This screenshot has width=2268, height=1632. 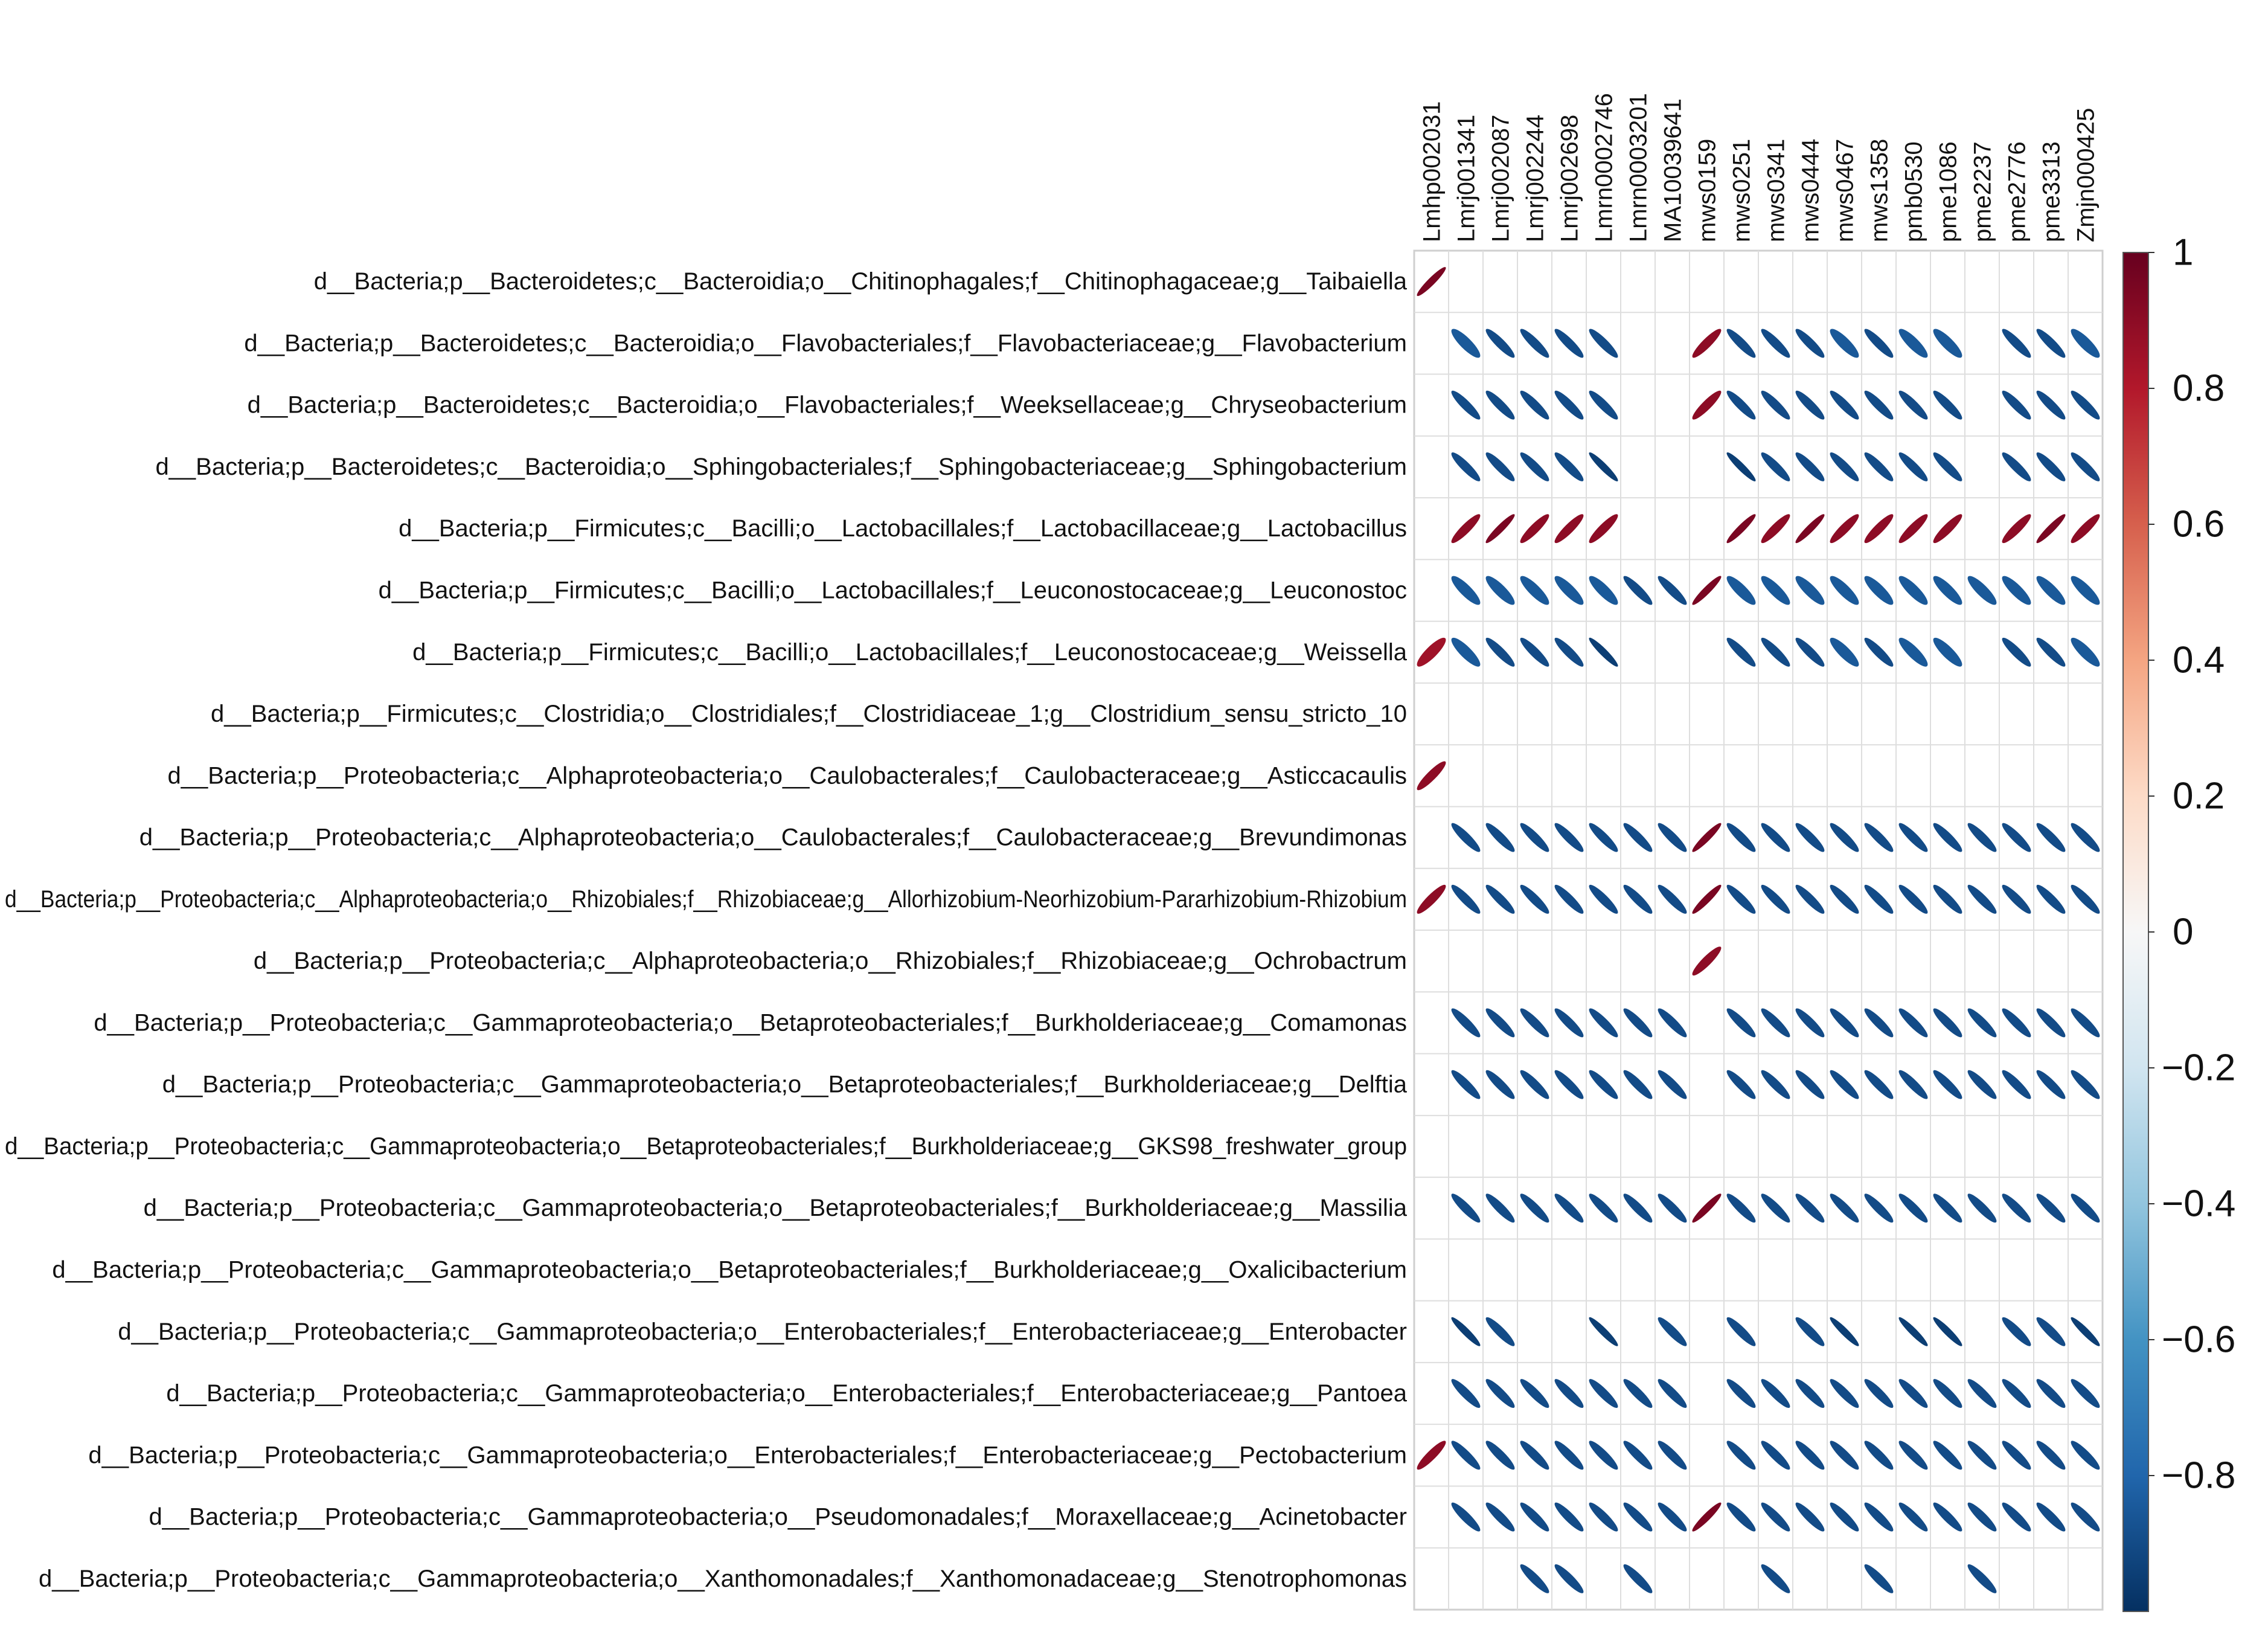 What do you see at coordinates (2183, 932) in the screenshot?
I see `color-bar-tick-label: 0` at bounding box center [2183, 932].